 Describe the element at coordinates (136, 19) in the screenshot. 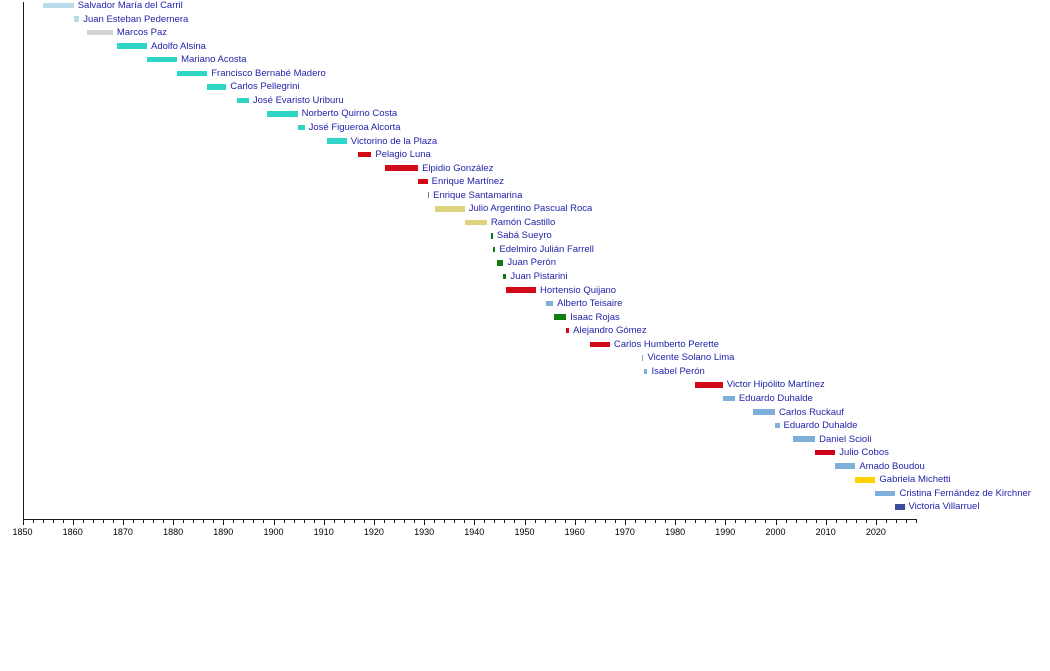

I see `person-link: Juan Esteban Pedernera` at that location.